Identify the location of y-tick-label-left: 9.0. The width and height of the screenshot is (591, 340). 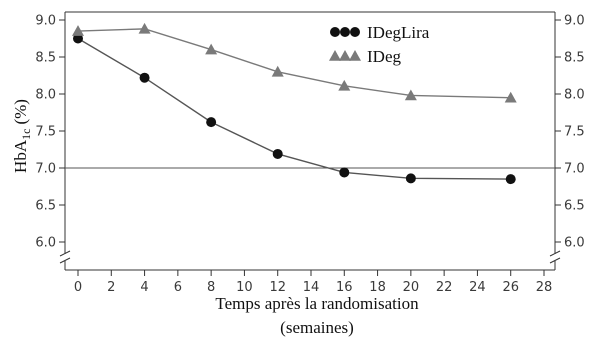
(45, 21).